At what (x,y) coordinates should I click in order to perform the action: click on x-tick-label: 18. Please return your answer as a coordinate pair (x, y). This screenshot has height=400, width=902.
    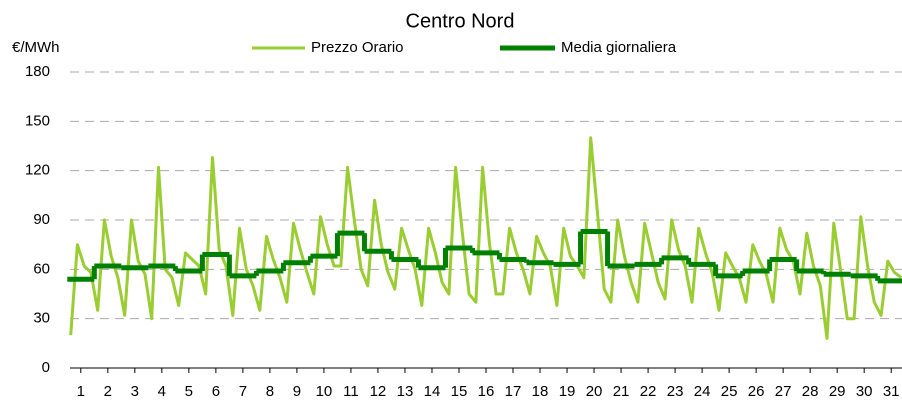
    Looking at the image, I should click on (540, 391).